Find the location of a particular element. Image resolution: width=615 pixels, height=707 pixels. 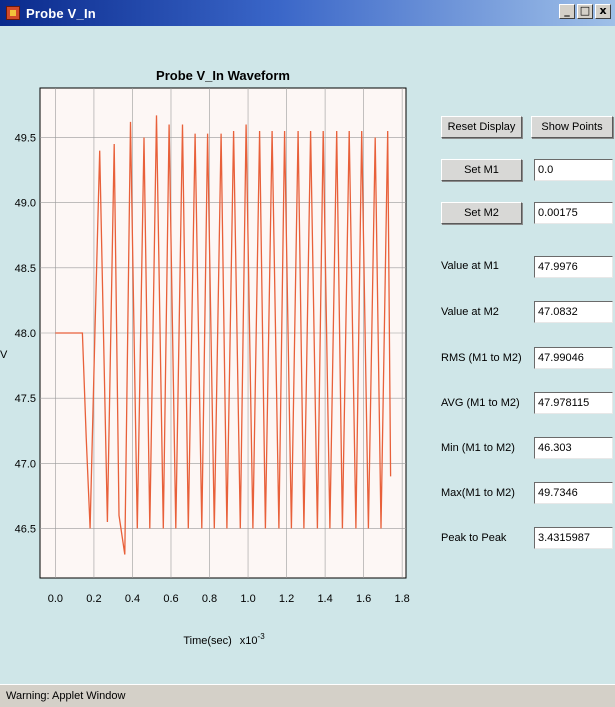

rms-field: 47.99046 is located at coordinates (573, 358).